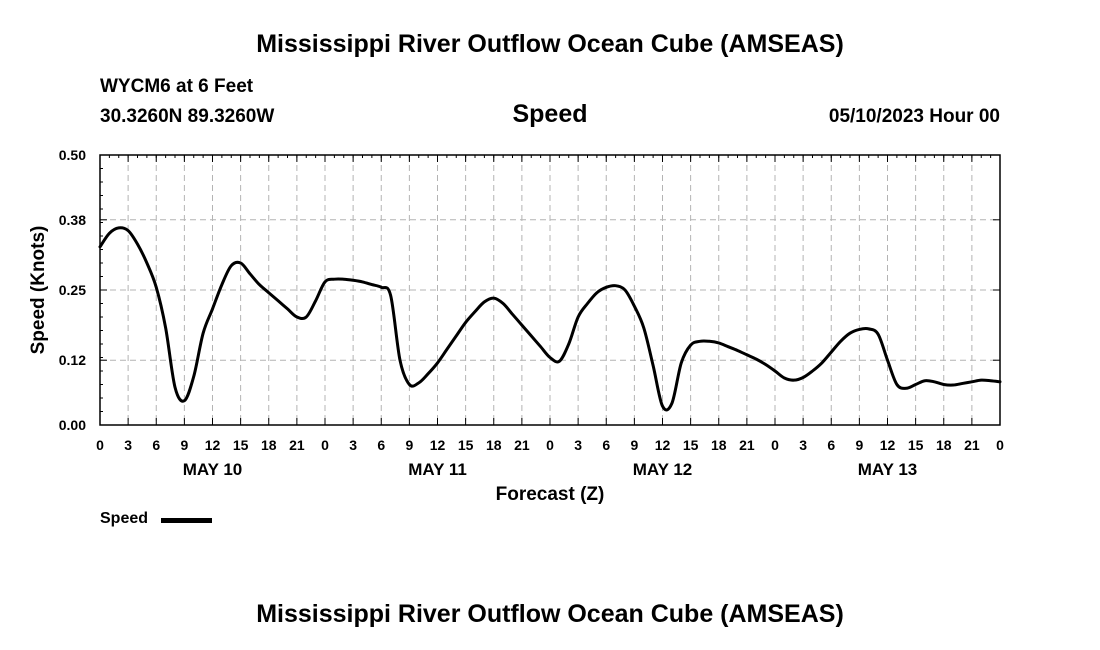  I want to click on day-label: MAY 10, so click(213, 469).